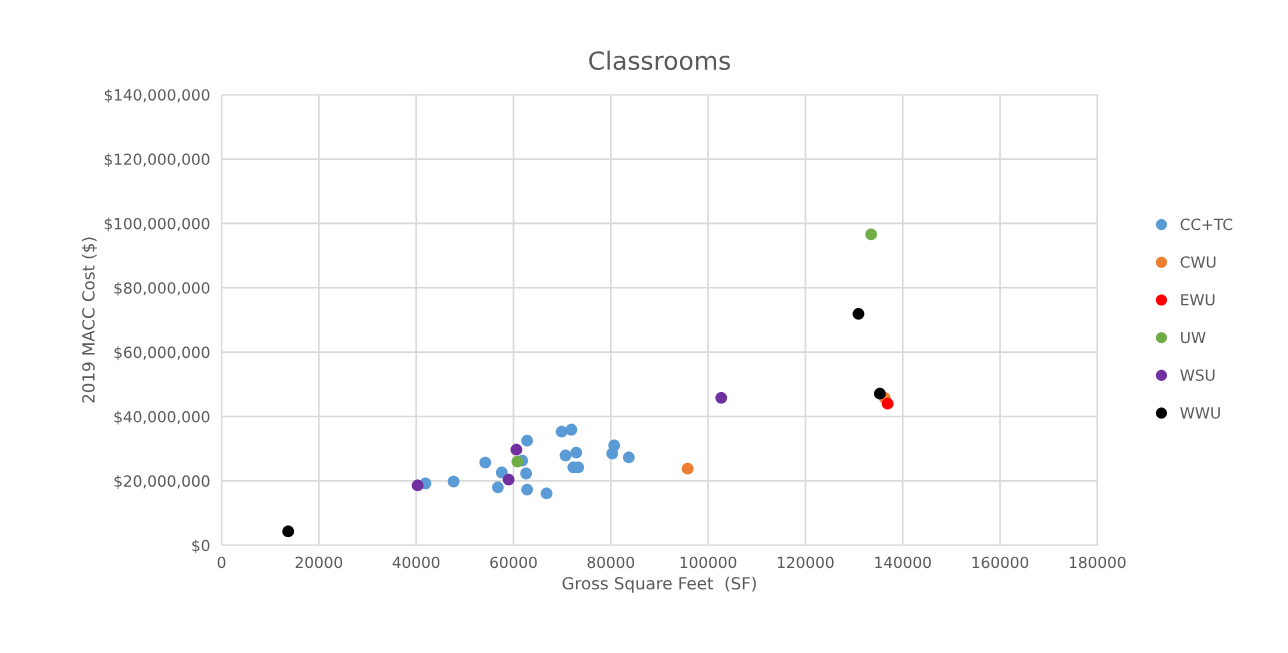  What do you see at coordinates (513, 562) in the screenshot?
I see `x-tick-label: 60000` at bounding box center [513, 562].